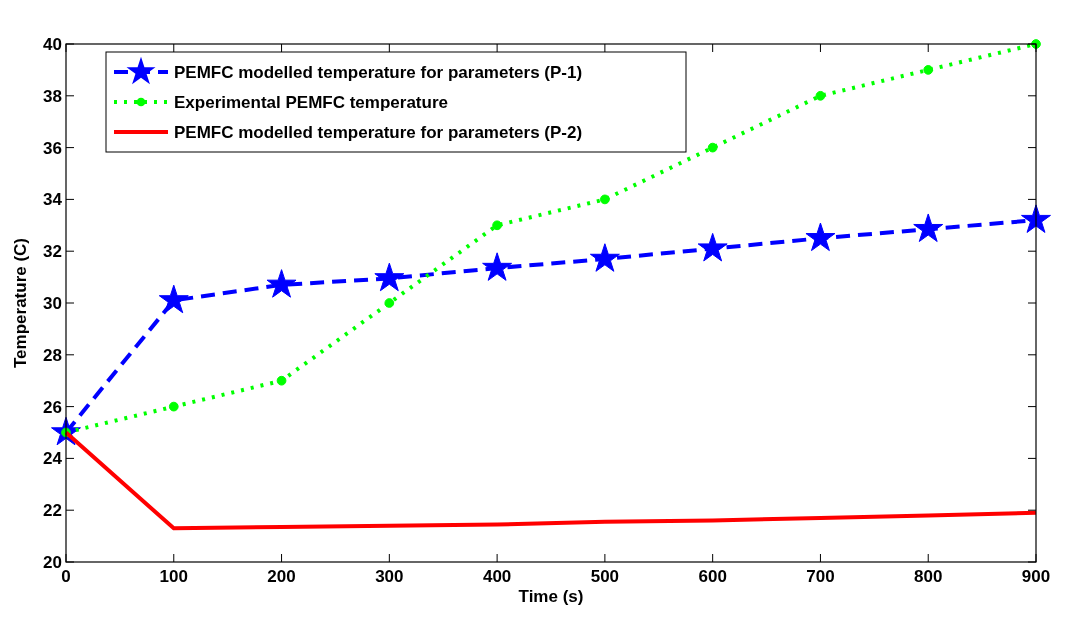  I want to click on x-tick-label: 900, so click(1036, 576).